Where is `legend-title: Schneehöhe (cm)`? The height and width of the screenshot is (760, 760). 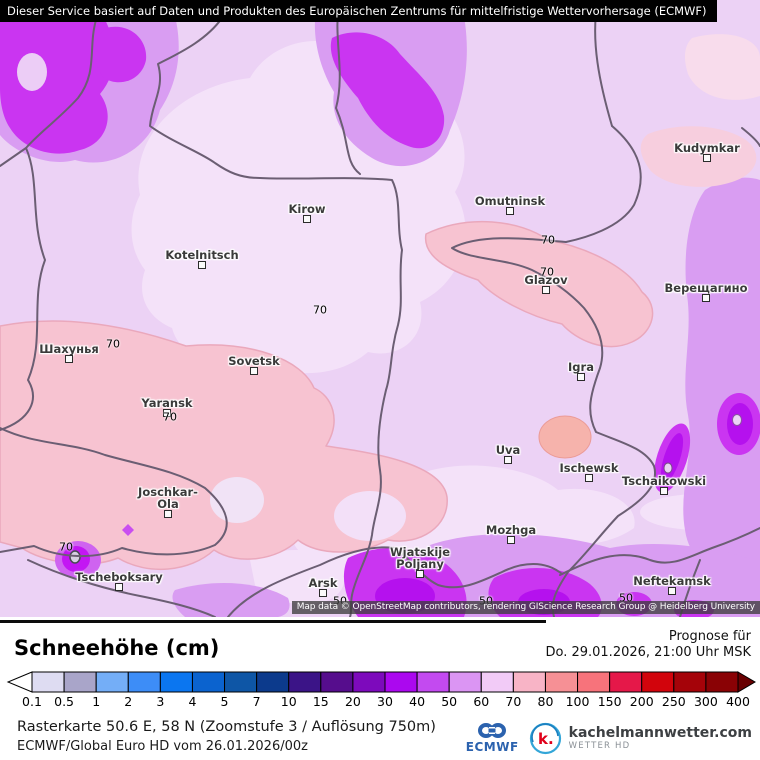 legend-title: Schneehöhe (cm) is located at coordinates (117, 648).